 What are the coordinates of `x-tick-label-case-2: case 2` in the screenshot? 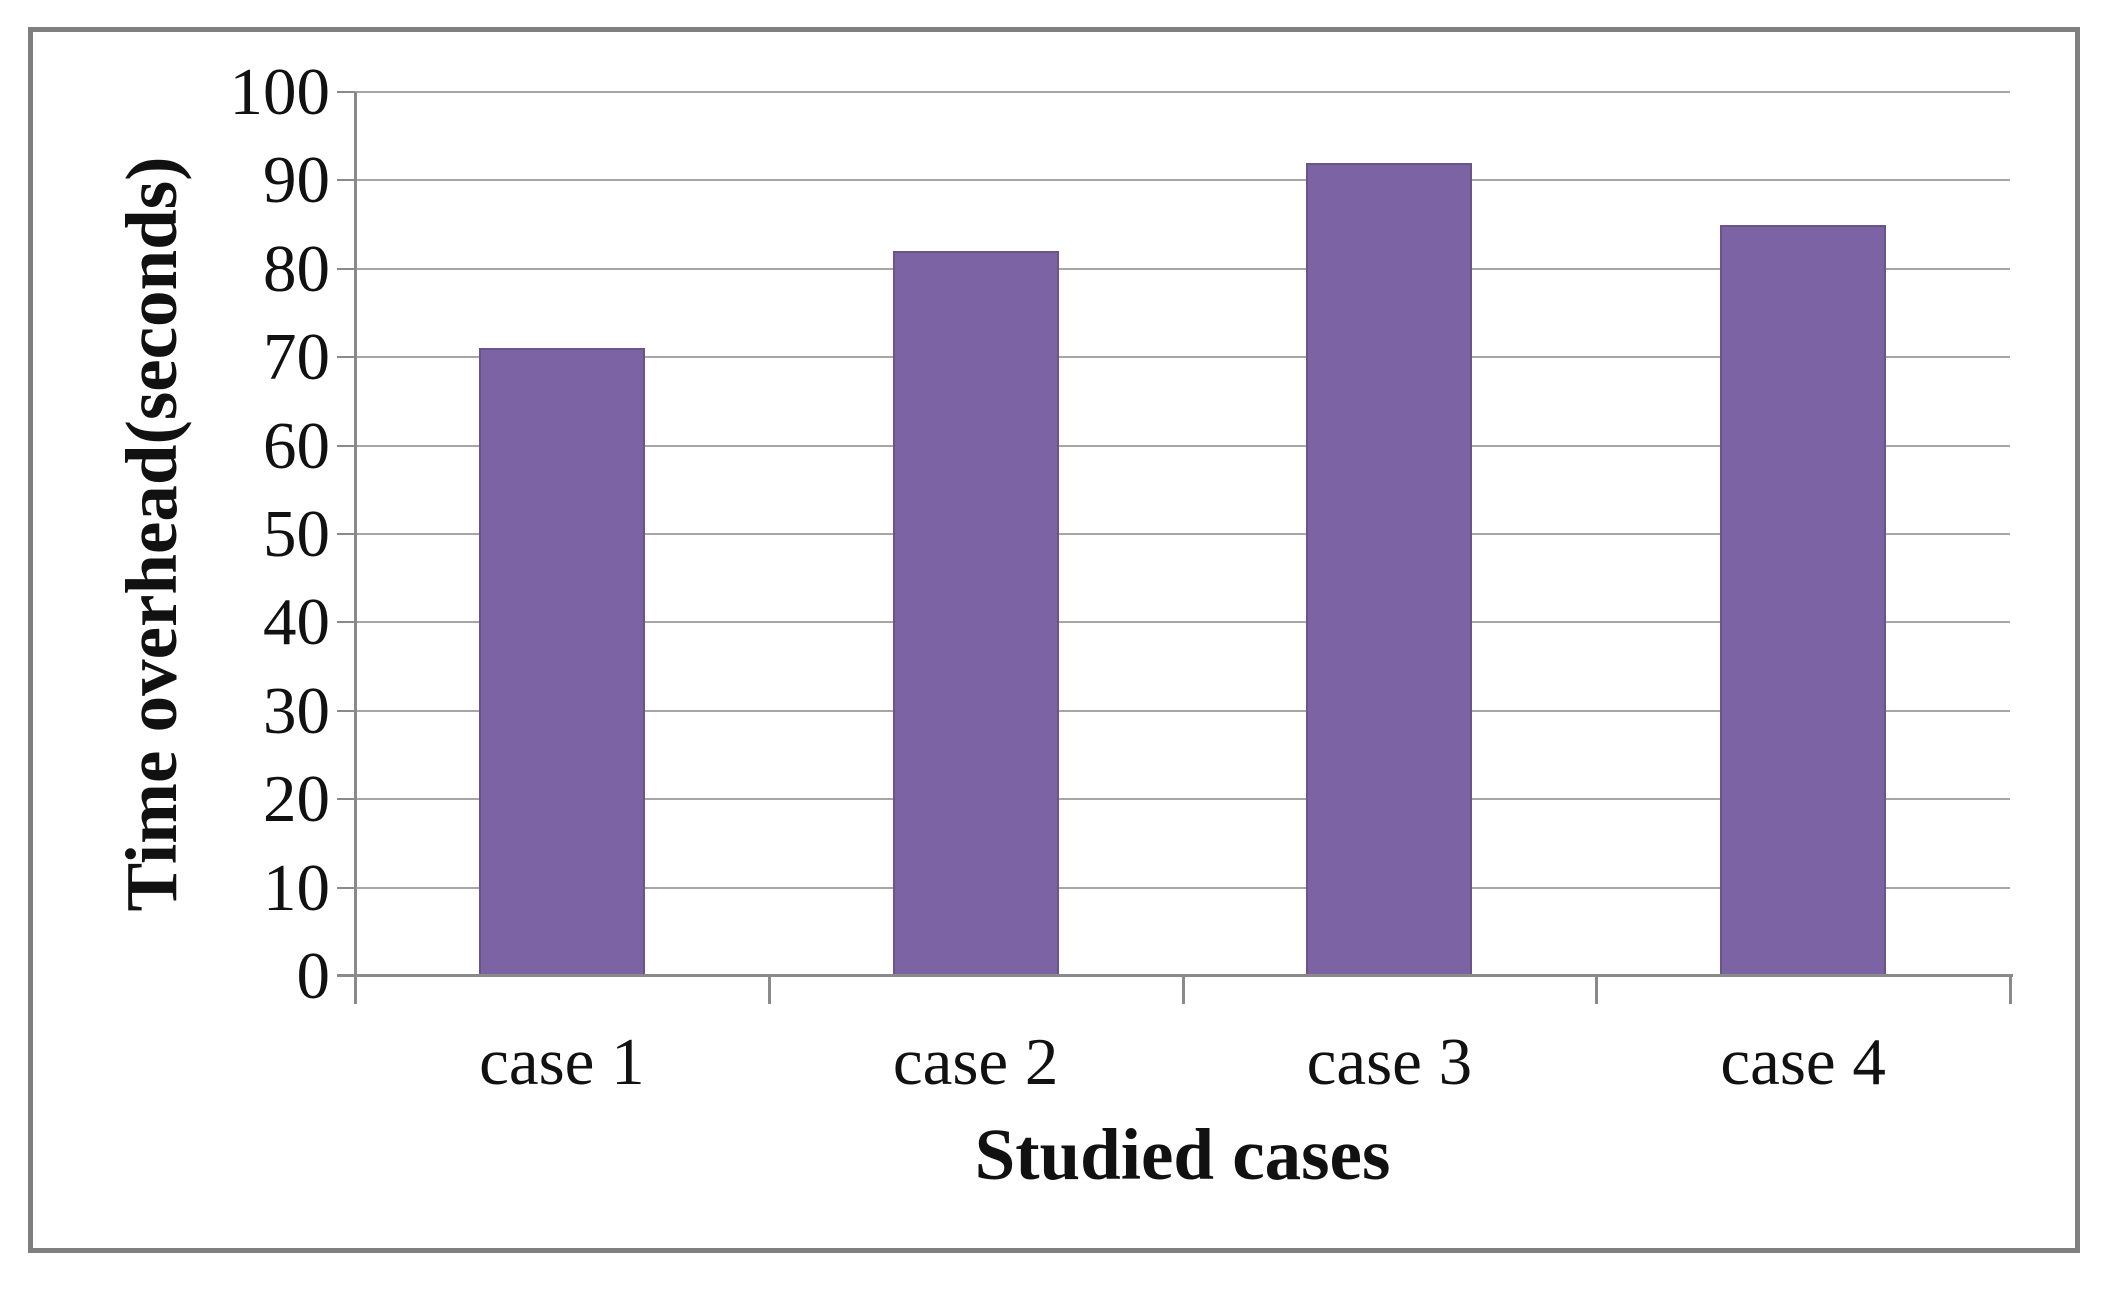 It's located at (975, 1062).